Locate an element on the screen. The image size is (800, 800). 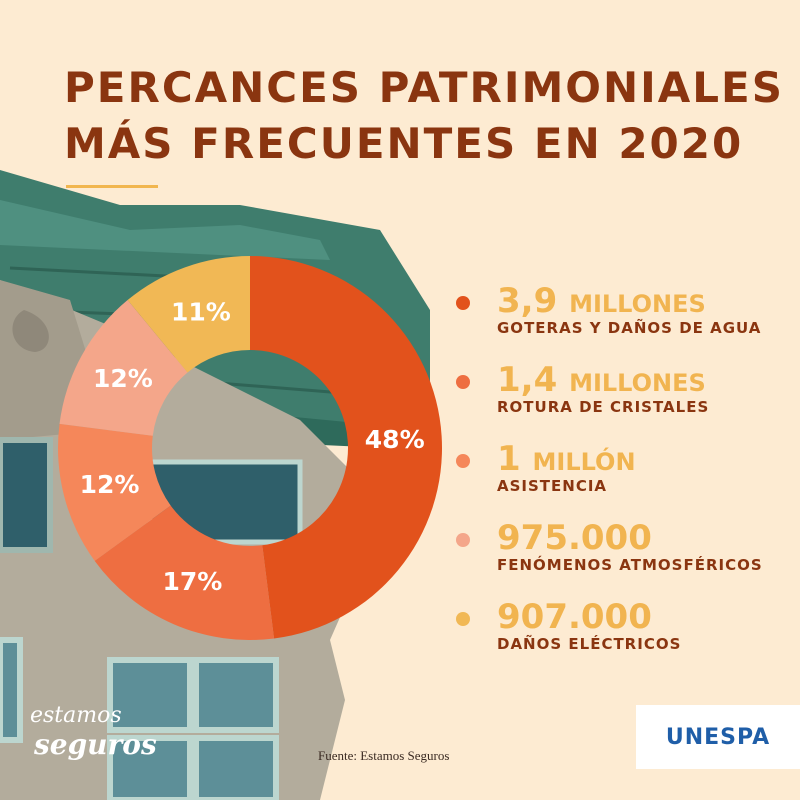
unespa-logo: UNESPA is located at coordinates (718, 737).